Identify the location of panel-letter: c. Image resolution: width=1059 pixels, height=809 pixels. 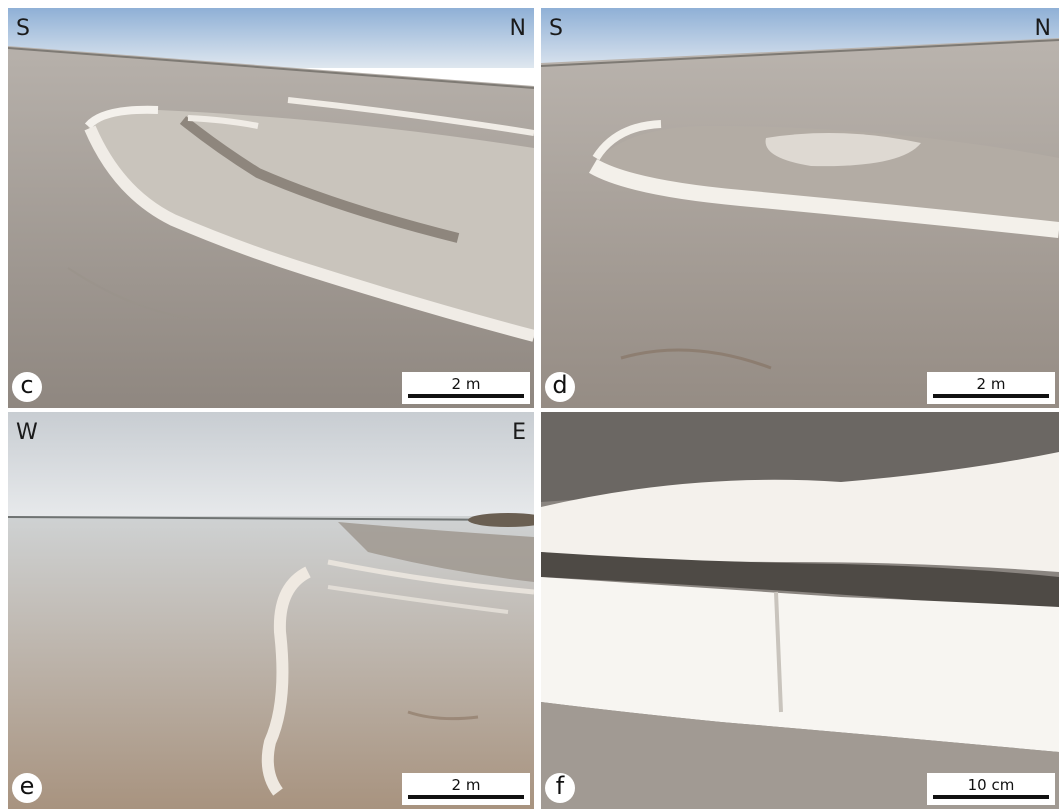
(27, 387).